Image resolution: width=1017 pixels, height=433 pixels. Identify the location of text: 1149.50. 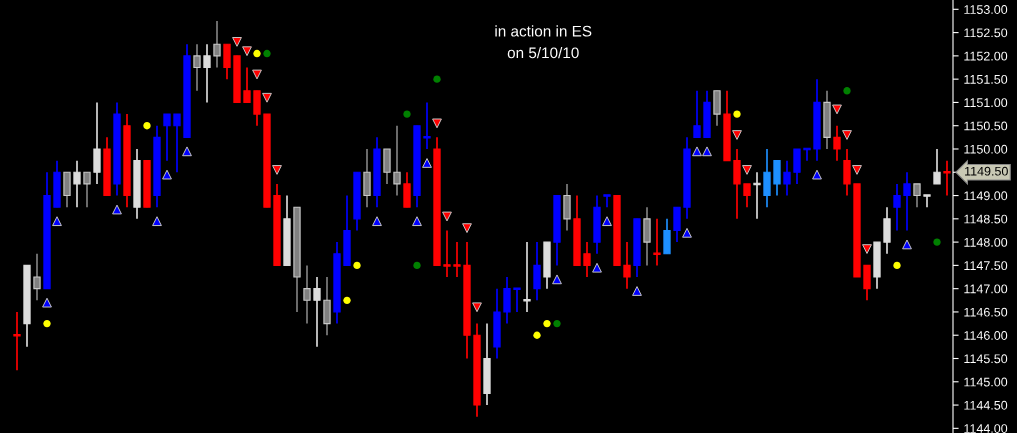
(986, 171).